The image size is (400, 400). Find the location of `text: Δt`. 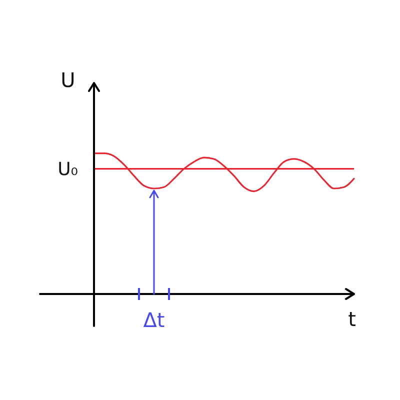

text: Δt is located at coordinates (154, 320).